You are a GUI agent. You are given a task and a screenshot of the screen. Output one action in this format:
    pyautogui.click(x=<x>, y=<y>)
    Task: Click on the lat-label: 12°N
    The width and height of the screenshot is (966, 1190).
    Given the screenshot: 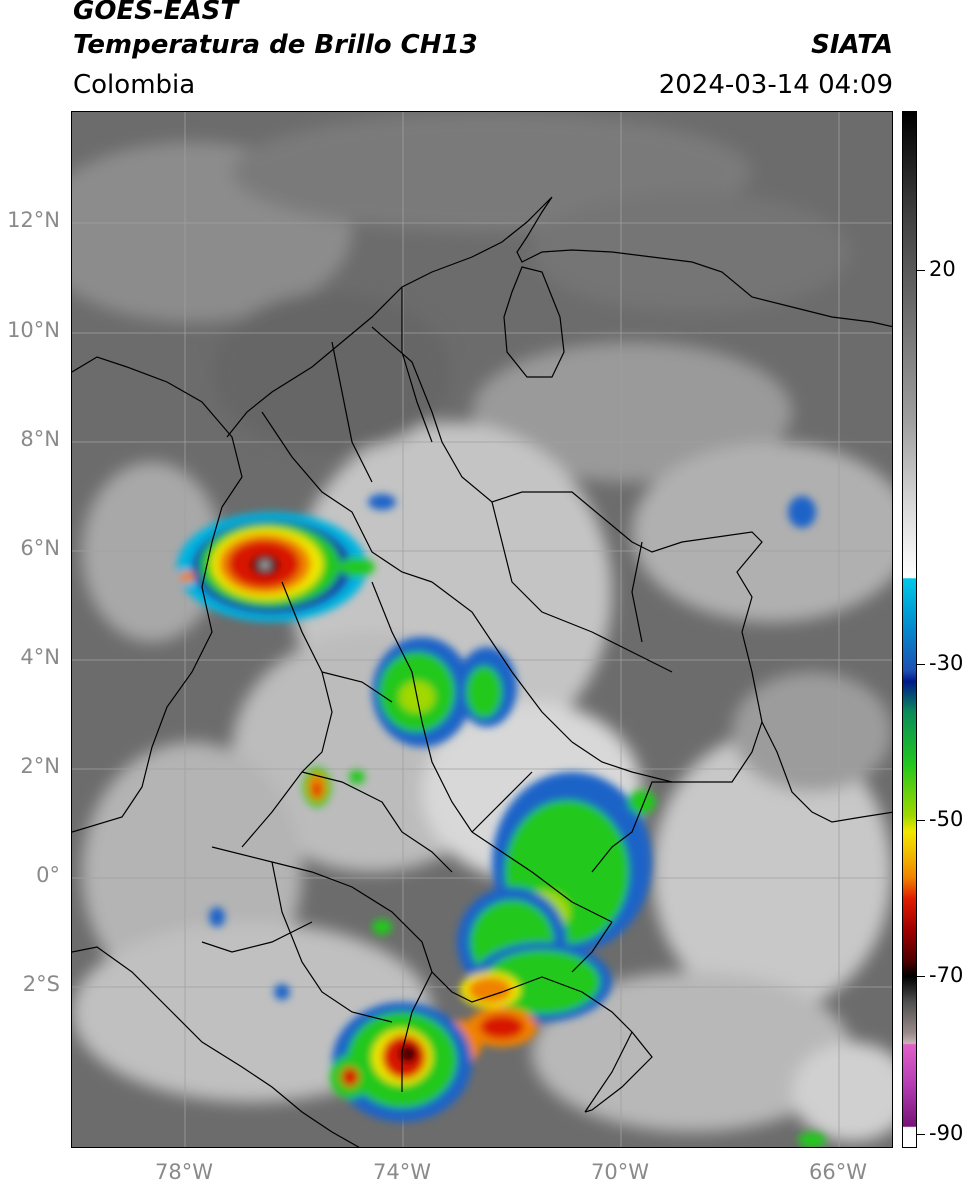 What is the action you would take?
    pyautogui.click(x=33, y=220)
    